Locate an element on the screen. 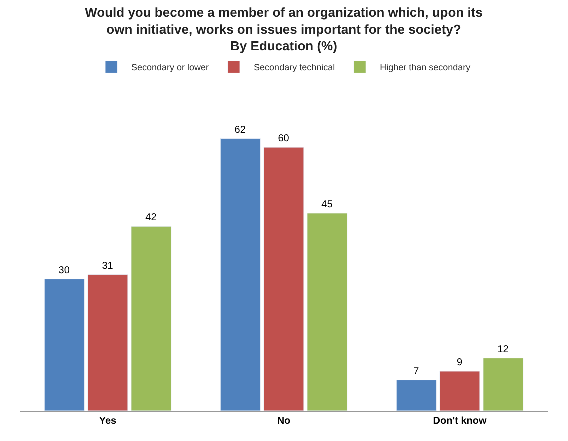  data-label: 45 is located at coordinates (328, 204).